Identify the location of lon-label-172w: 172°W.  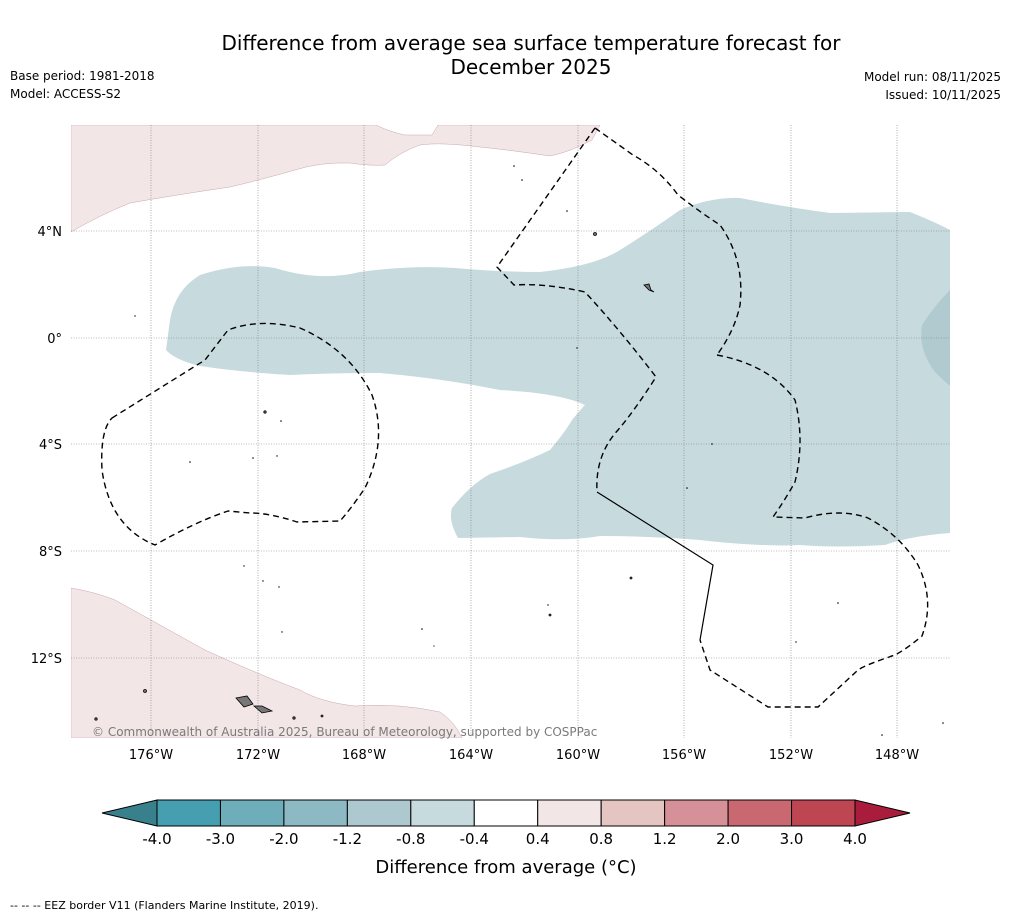
(258, 755).